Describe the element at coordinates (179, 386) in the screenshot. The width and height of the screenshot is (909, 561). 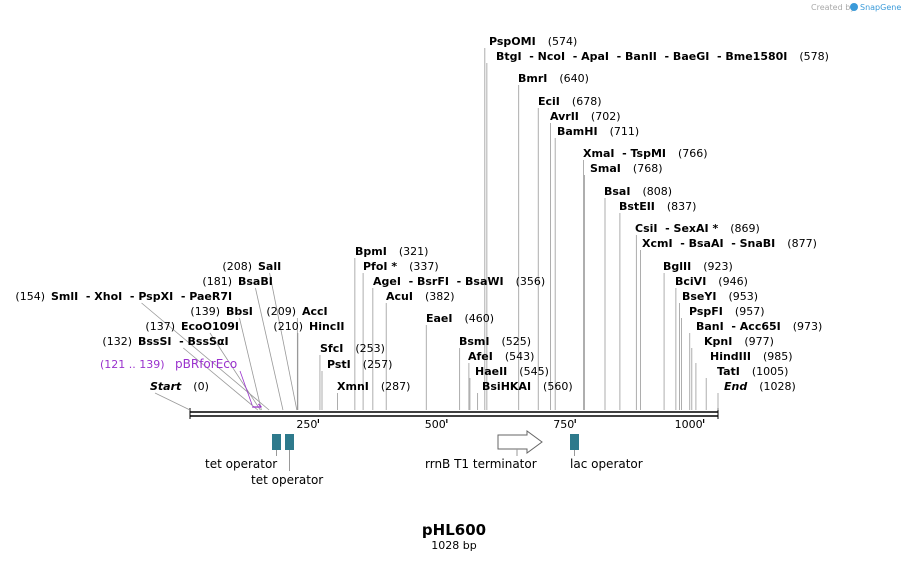
I see `cut-site-start: Start (0)` at that location.